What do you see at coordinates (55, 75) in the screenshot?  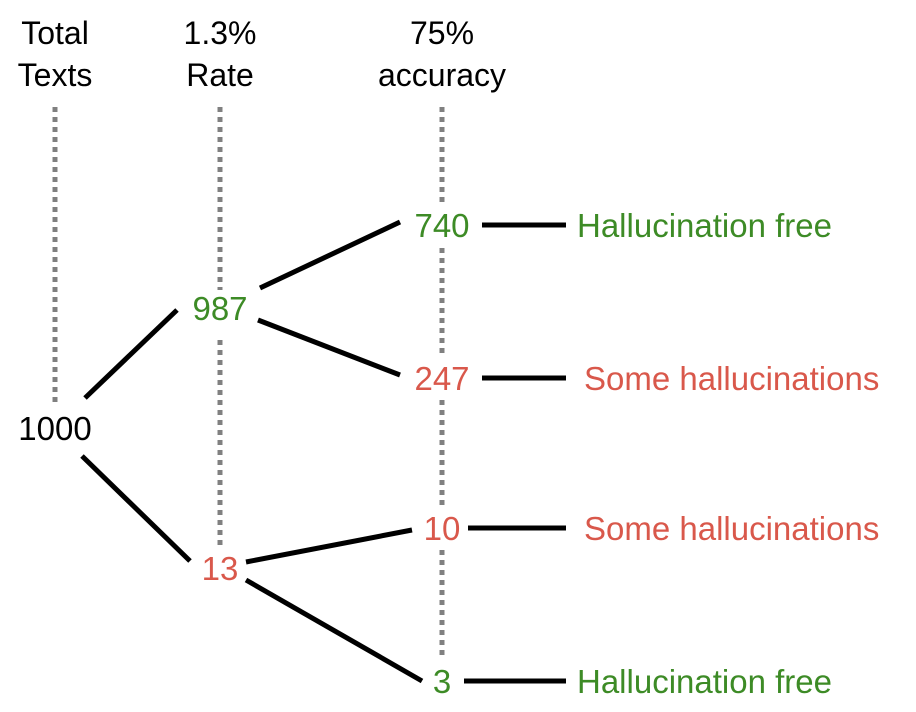 I see `header-total-line2: Texts` at bounding box center [55, 75].